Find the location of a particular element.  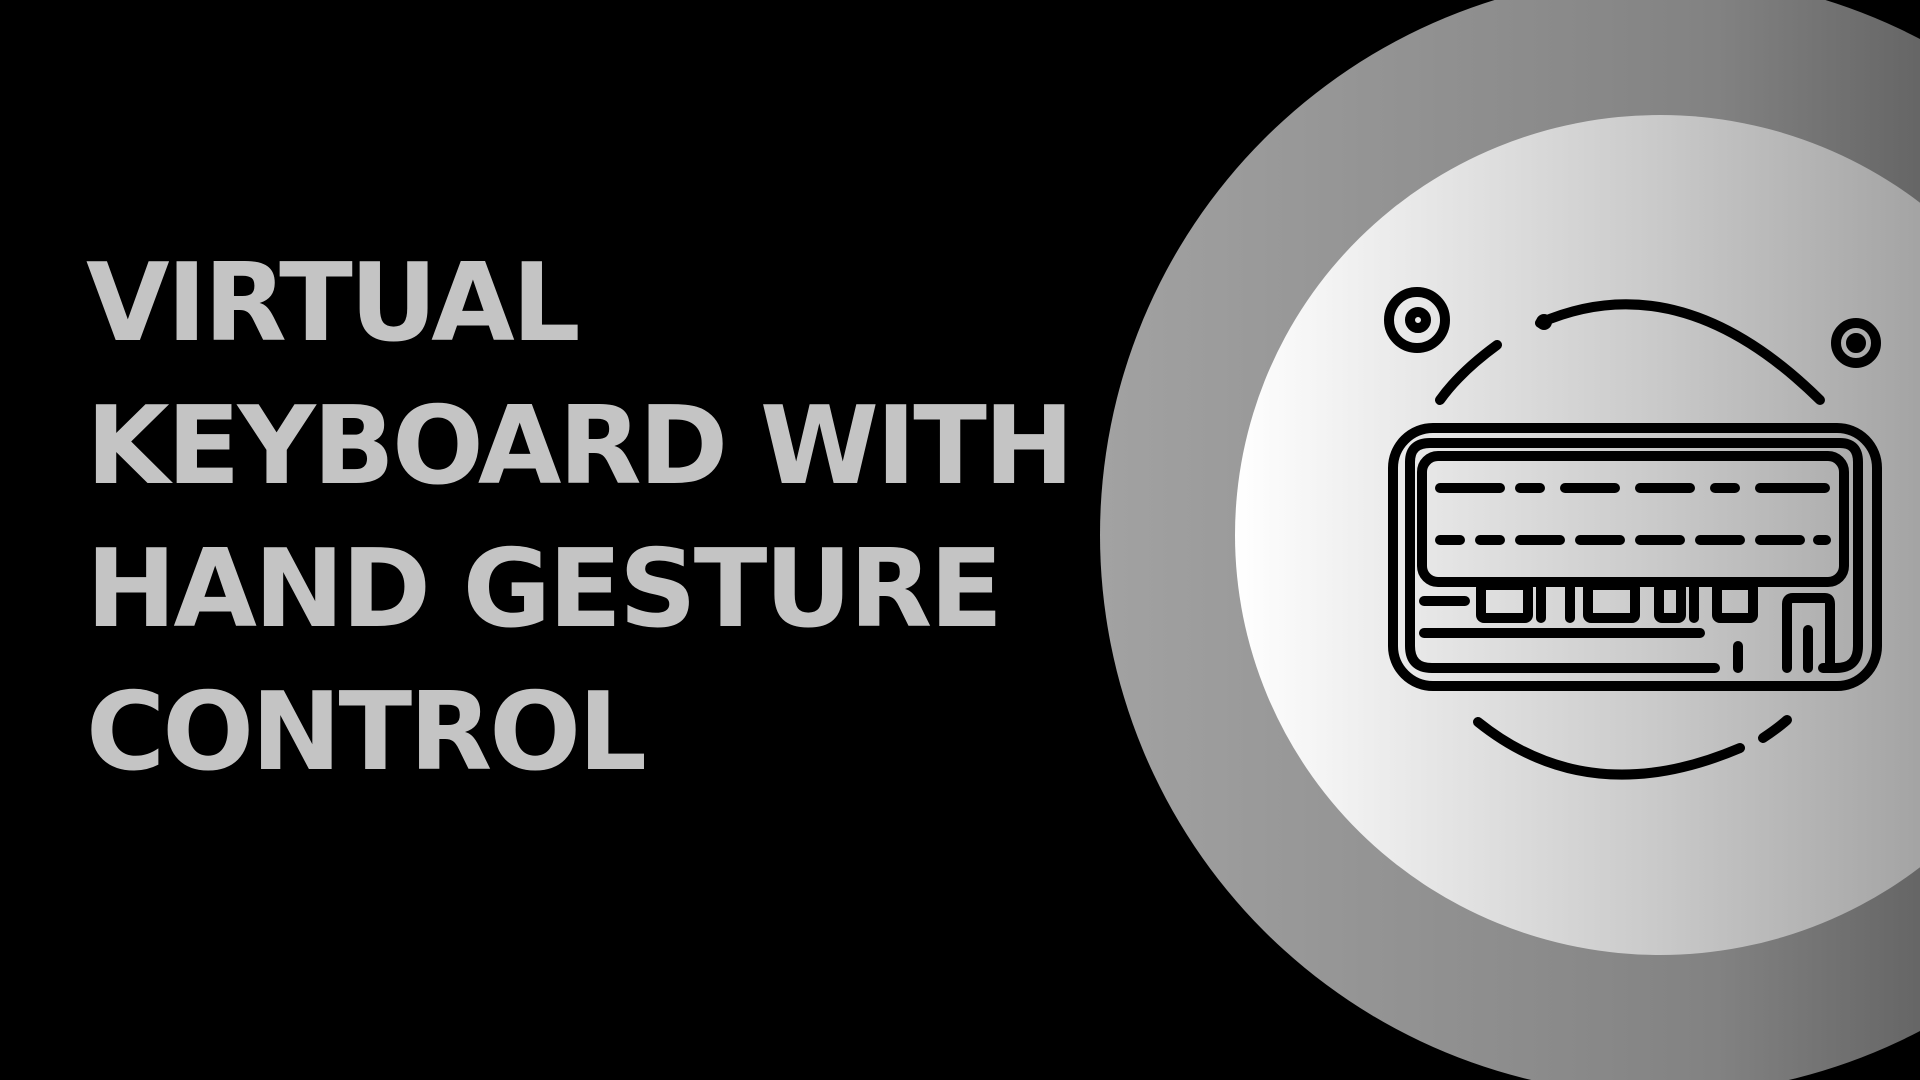

top-arc is located at coordinates (1680, 352).